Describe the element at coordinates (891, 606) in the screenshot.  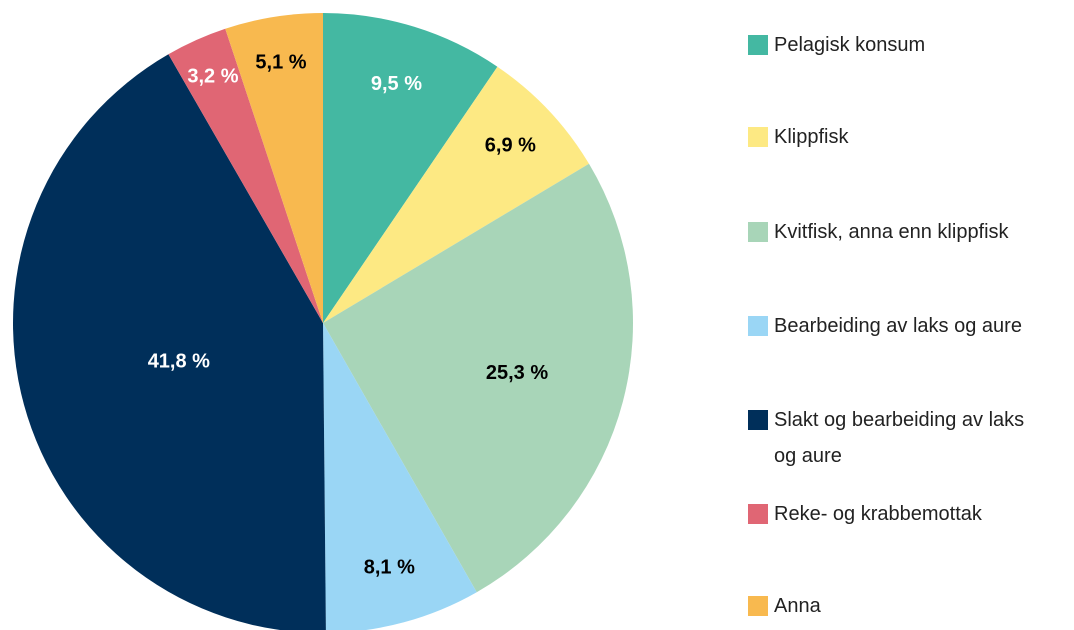
I see `legend-item: Anna` at that location.